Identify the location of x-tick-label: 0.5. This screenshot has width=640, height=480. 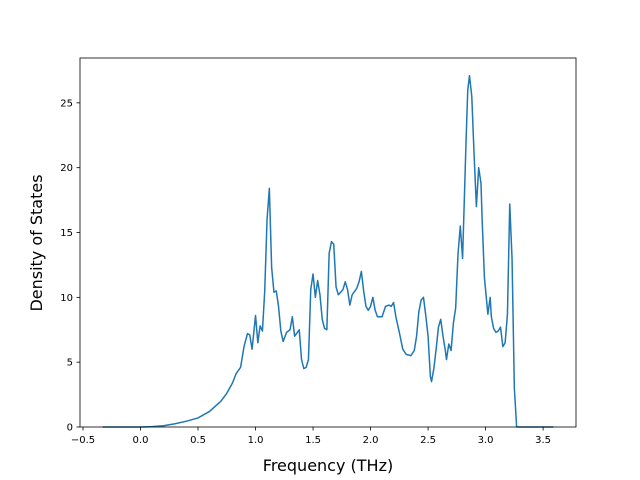
(198, 440).